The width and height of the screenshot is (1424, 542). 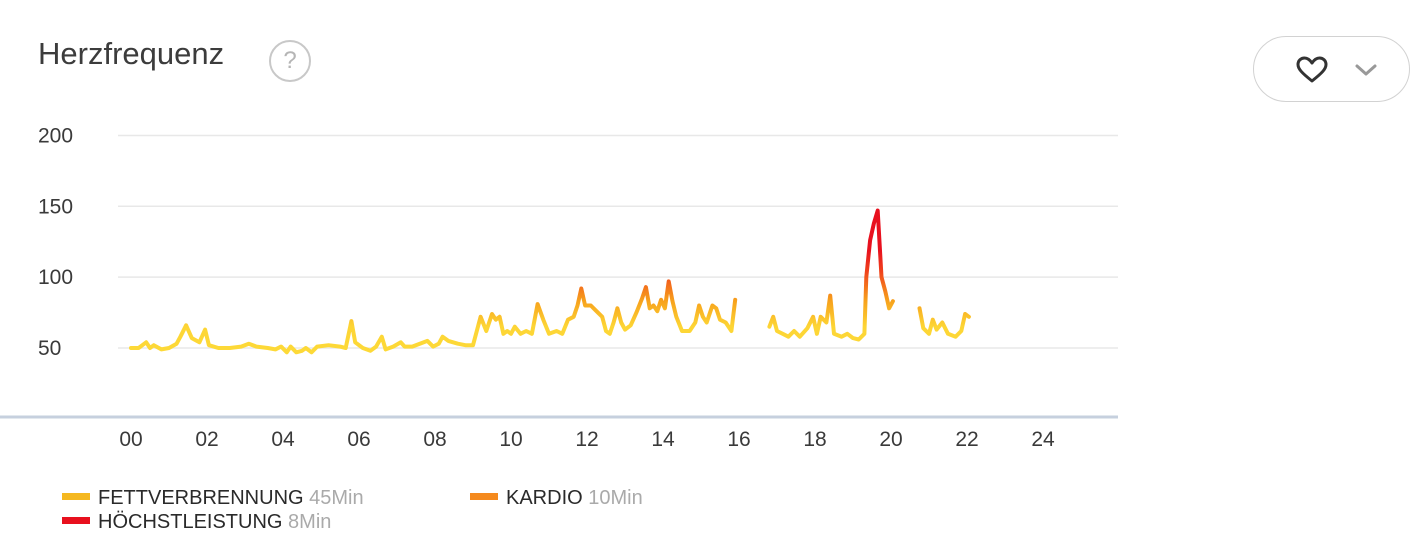 I want to click on heart-icon, so click(x=1312, y=69).